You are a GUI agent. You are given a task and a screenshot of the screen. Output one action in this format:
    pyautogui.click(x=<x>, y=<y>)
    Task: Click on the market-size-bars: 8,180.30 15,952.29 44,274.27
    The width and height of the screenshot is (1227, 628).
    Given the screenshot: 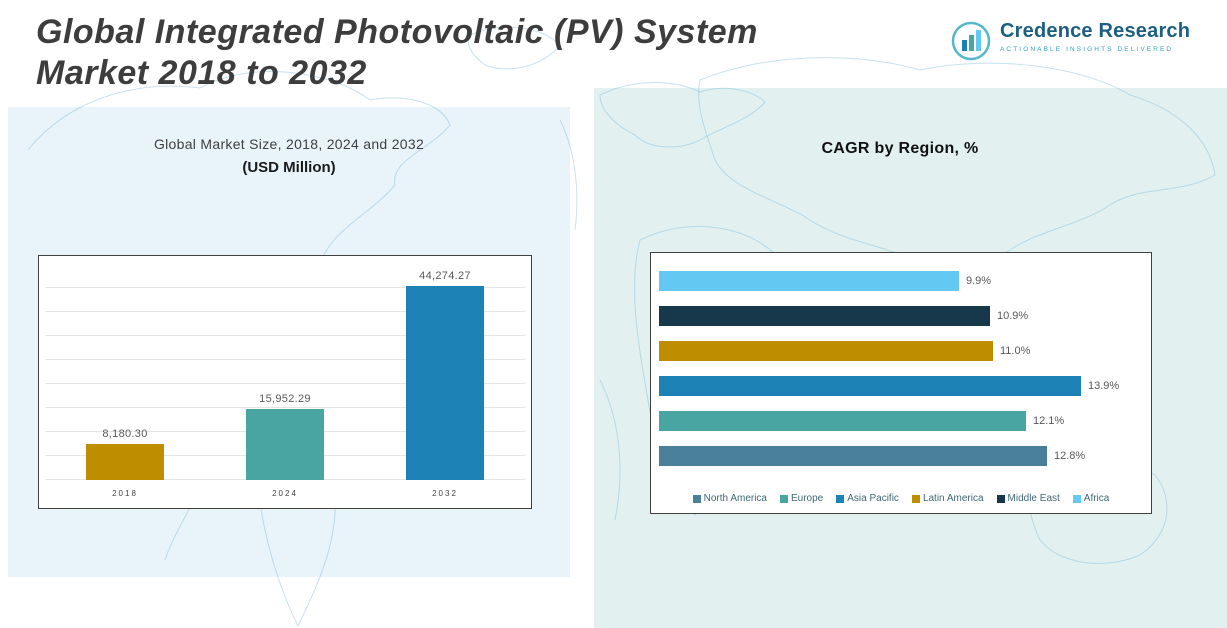 What is the action you would take?
    pyautogui.click(x=285, y=375)
    